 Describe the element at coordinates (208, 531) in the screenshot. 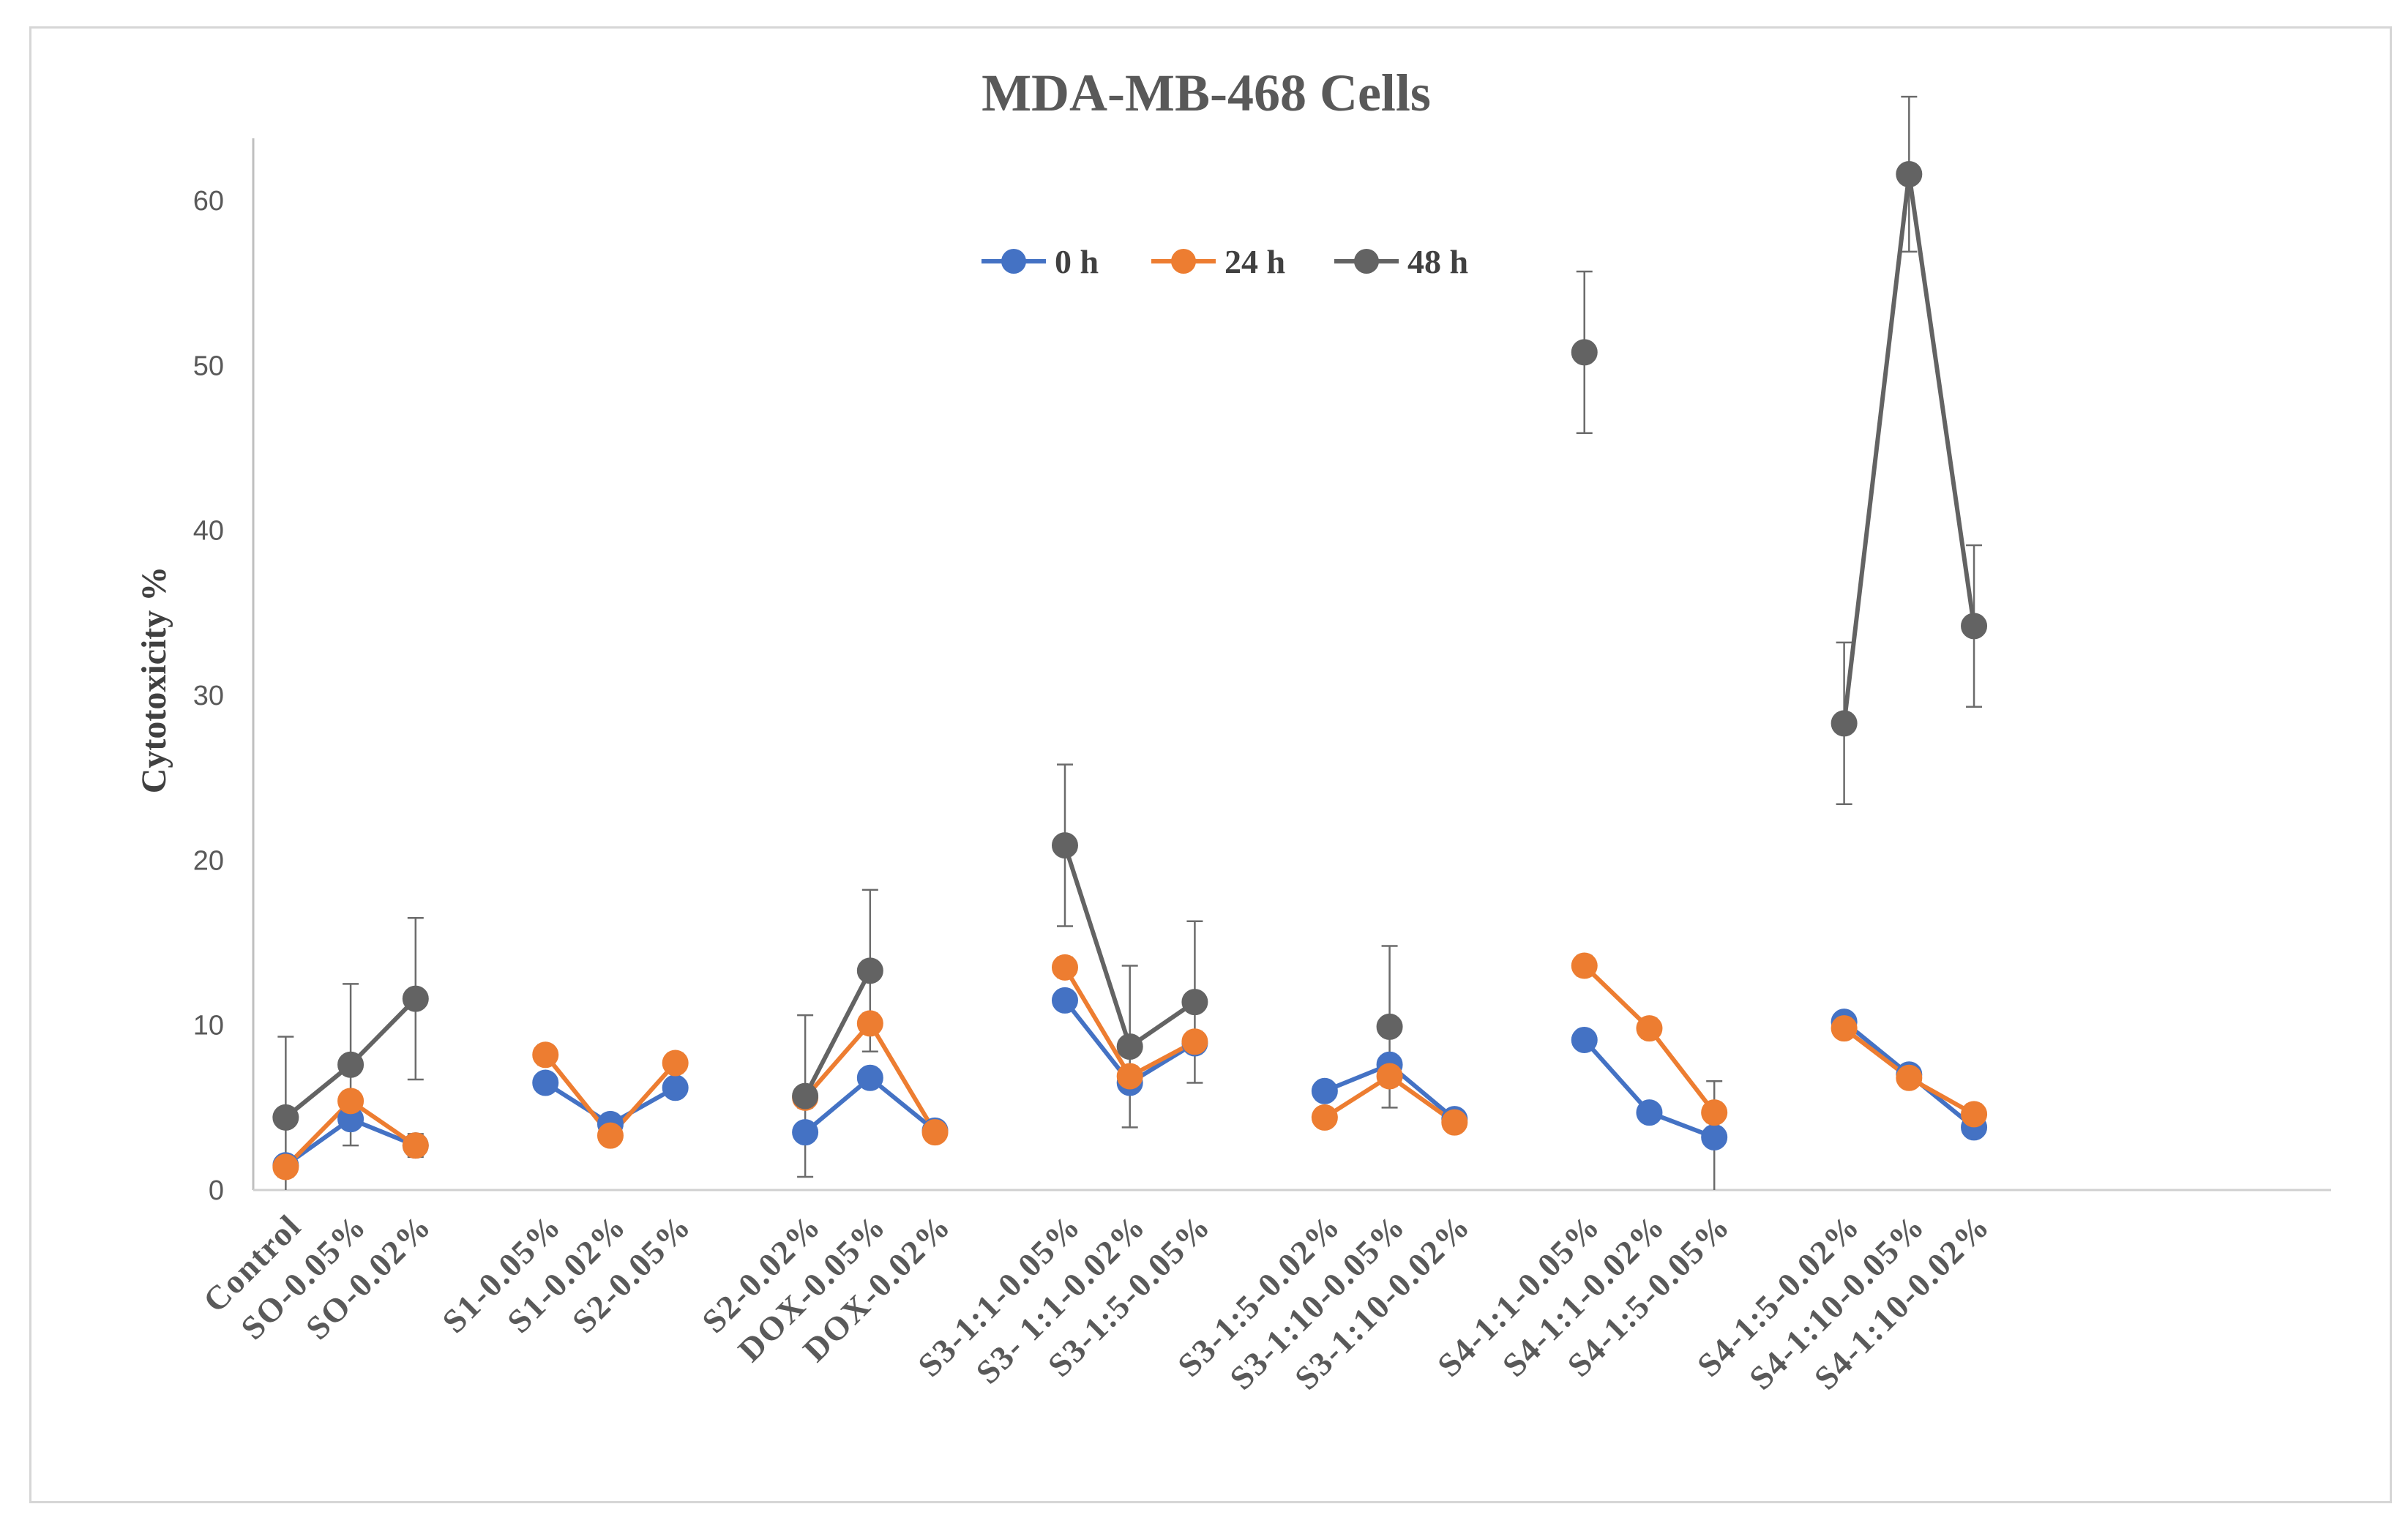

I see `y-tick-label: 40` at that location.